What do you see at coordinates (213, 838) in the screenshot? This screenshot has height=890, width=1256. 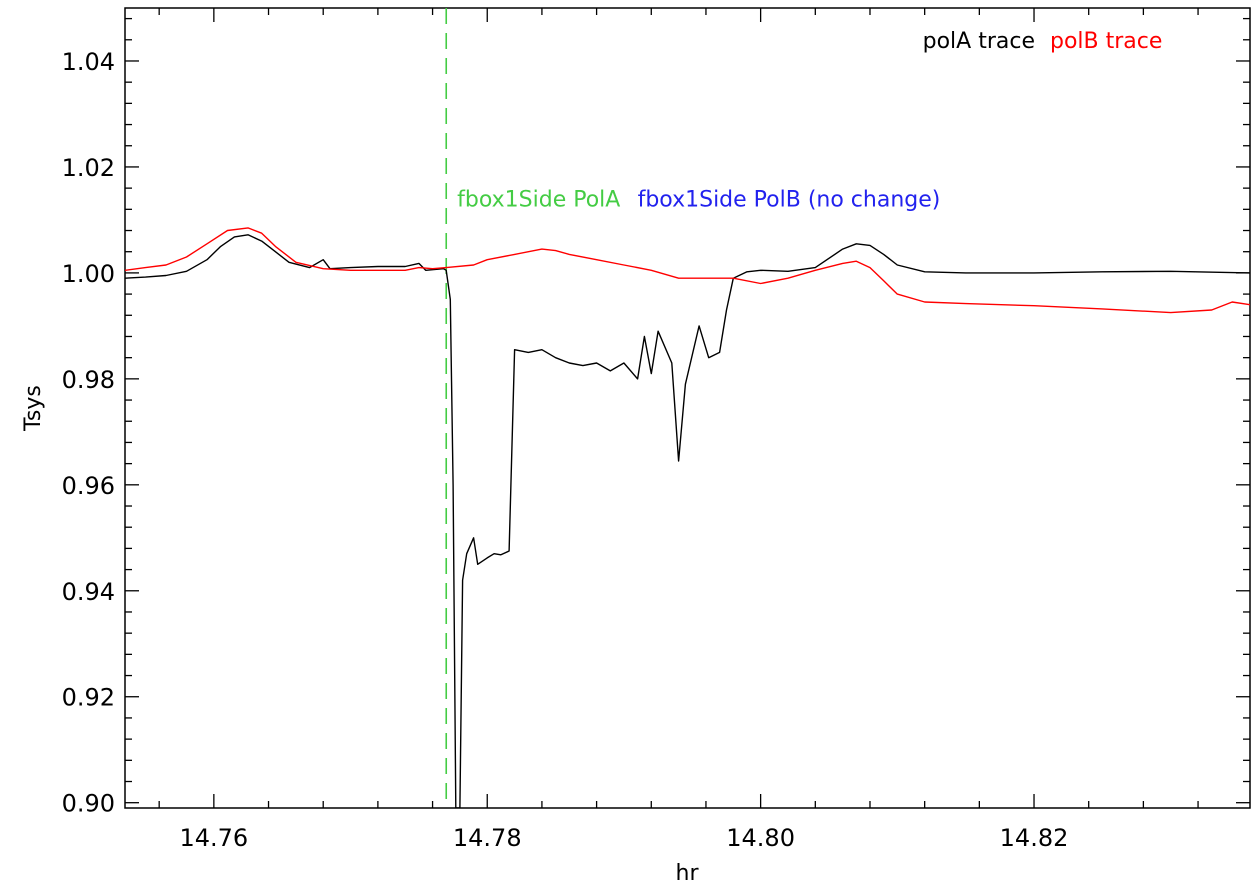 I see `x-tick-label: 14.76` at bounding box center [213, 838].